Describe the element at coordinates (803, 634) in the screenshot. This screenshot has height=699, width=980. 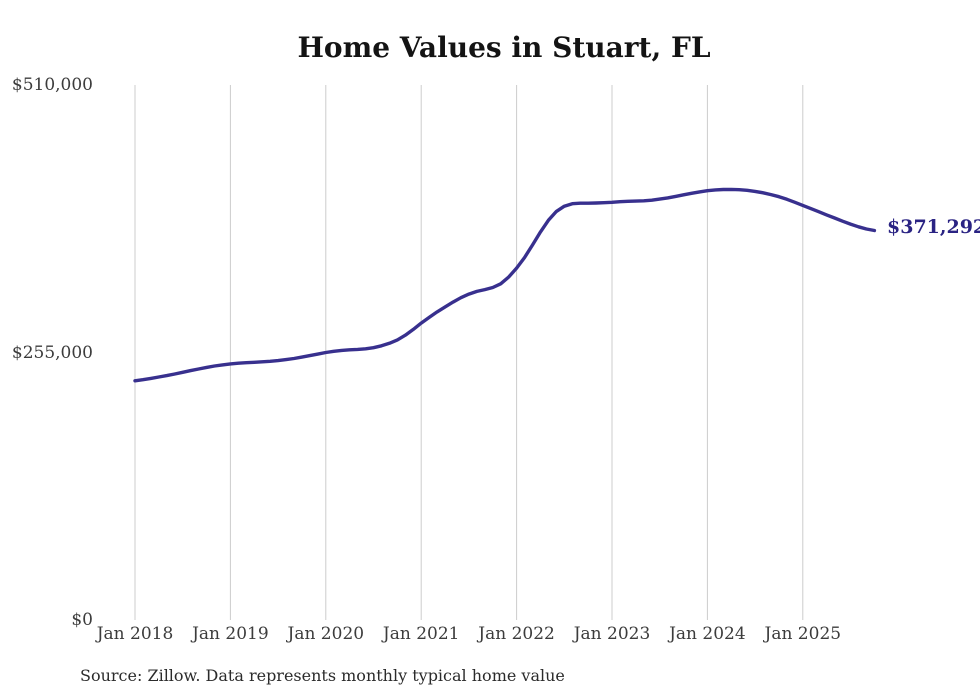
I see `x-tick-label: Jan 2025` at that location.